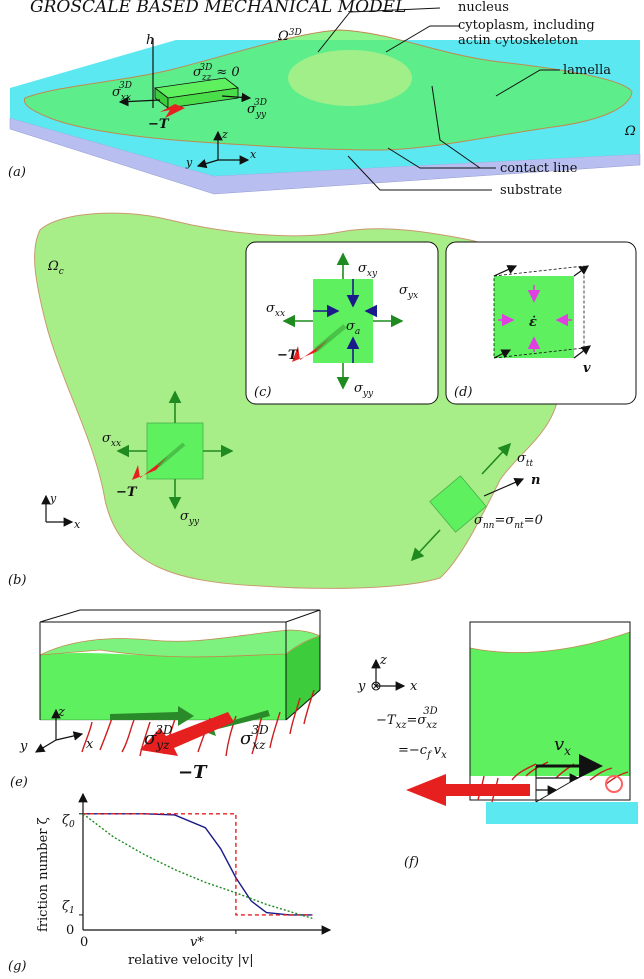 The height and width of the screenshot is (979, 644). What do you see at coordinates (172, 111) in the screenshot?
I see `traction-arrow-a` at bounding box center [172, 111].